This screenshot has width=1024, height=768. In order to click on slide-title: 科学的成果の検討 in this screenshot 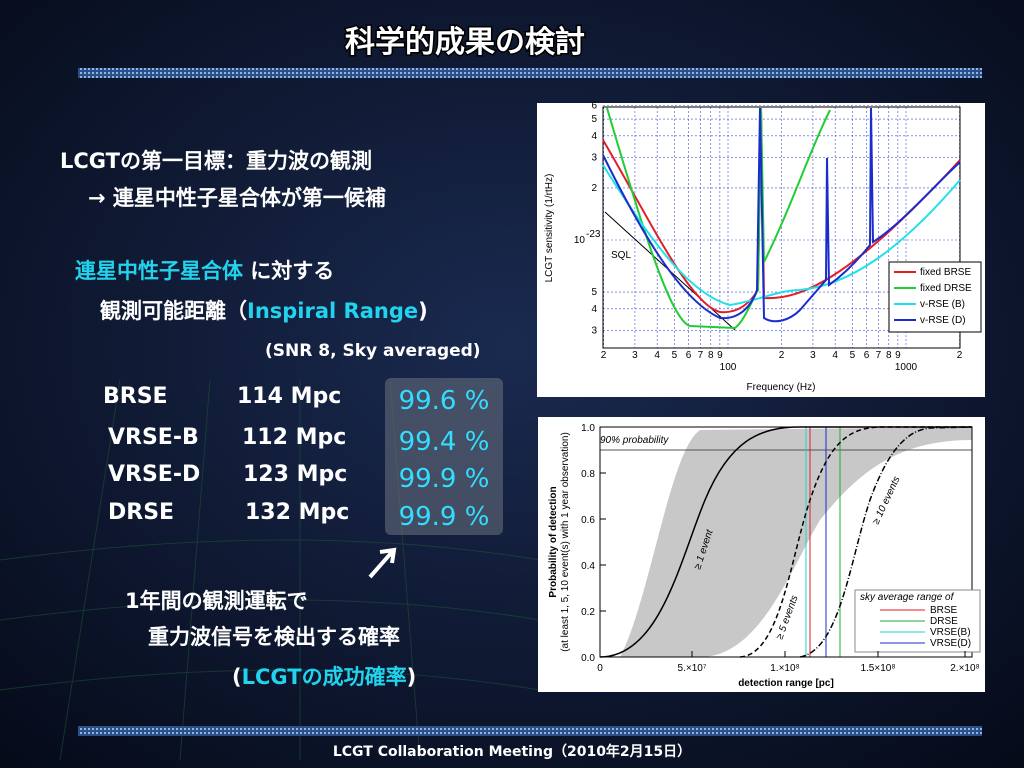, I will do `click(465, 42)`.